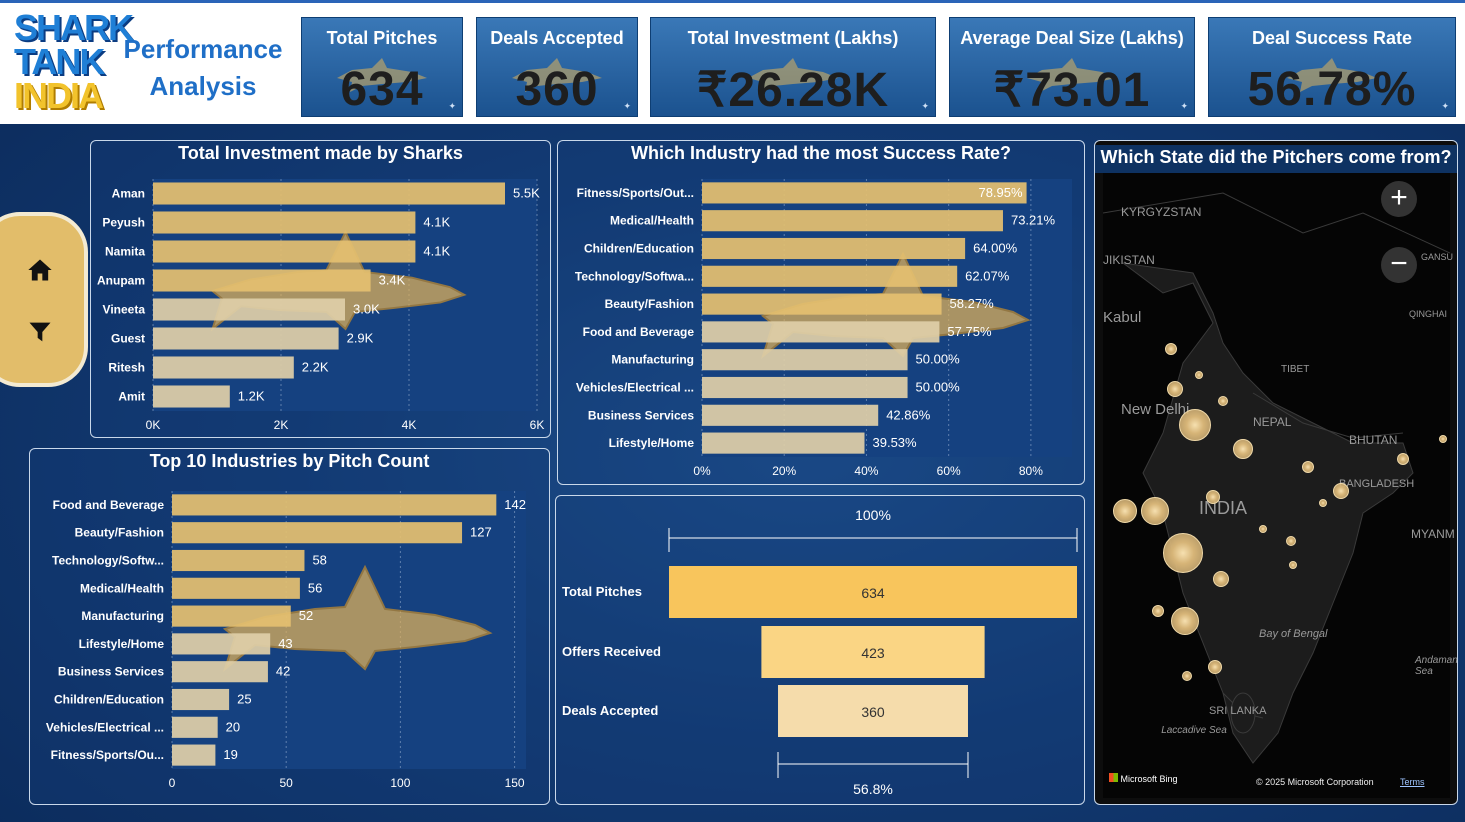 This screenshot has height=822, width=1465. What do you see at coordinates (319, 560) in the screenshot?
I see `data-label: 58` at bounding box center [319, 560].